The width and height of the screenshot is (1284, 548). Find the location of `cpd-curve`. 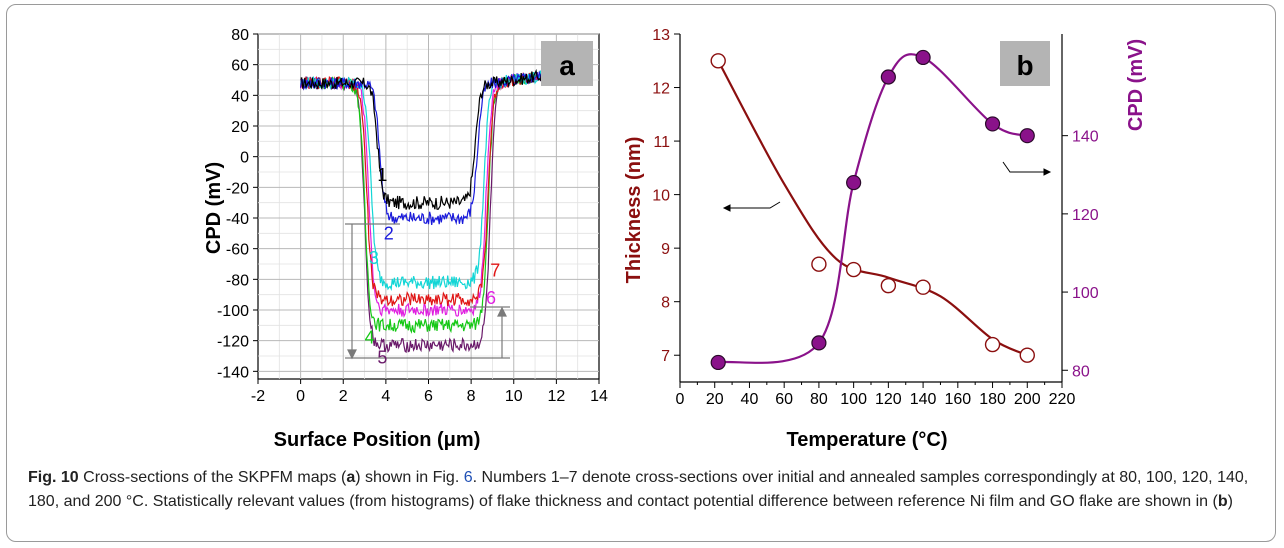

cpd-curve is located at coordinates (872, 208).